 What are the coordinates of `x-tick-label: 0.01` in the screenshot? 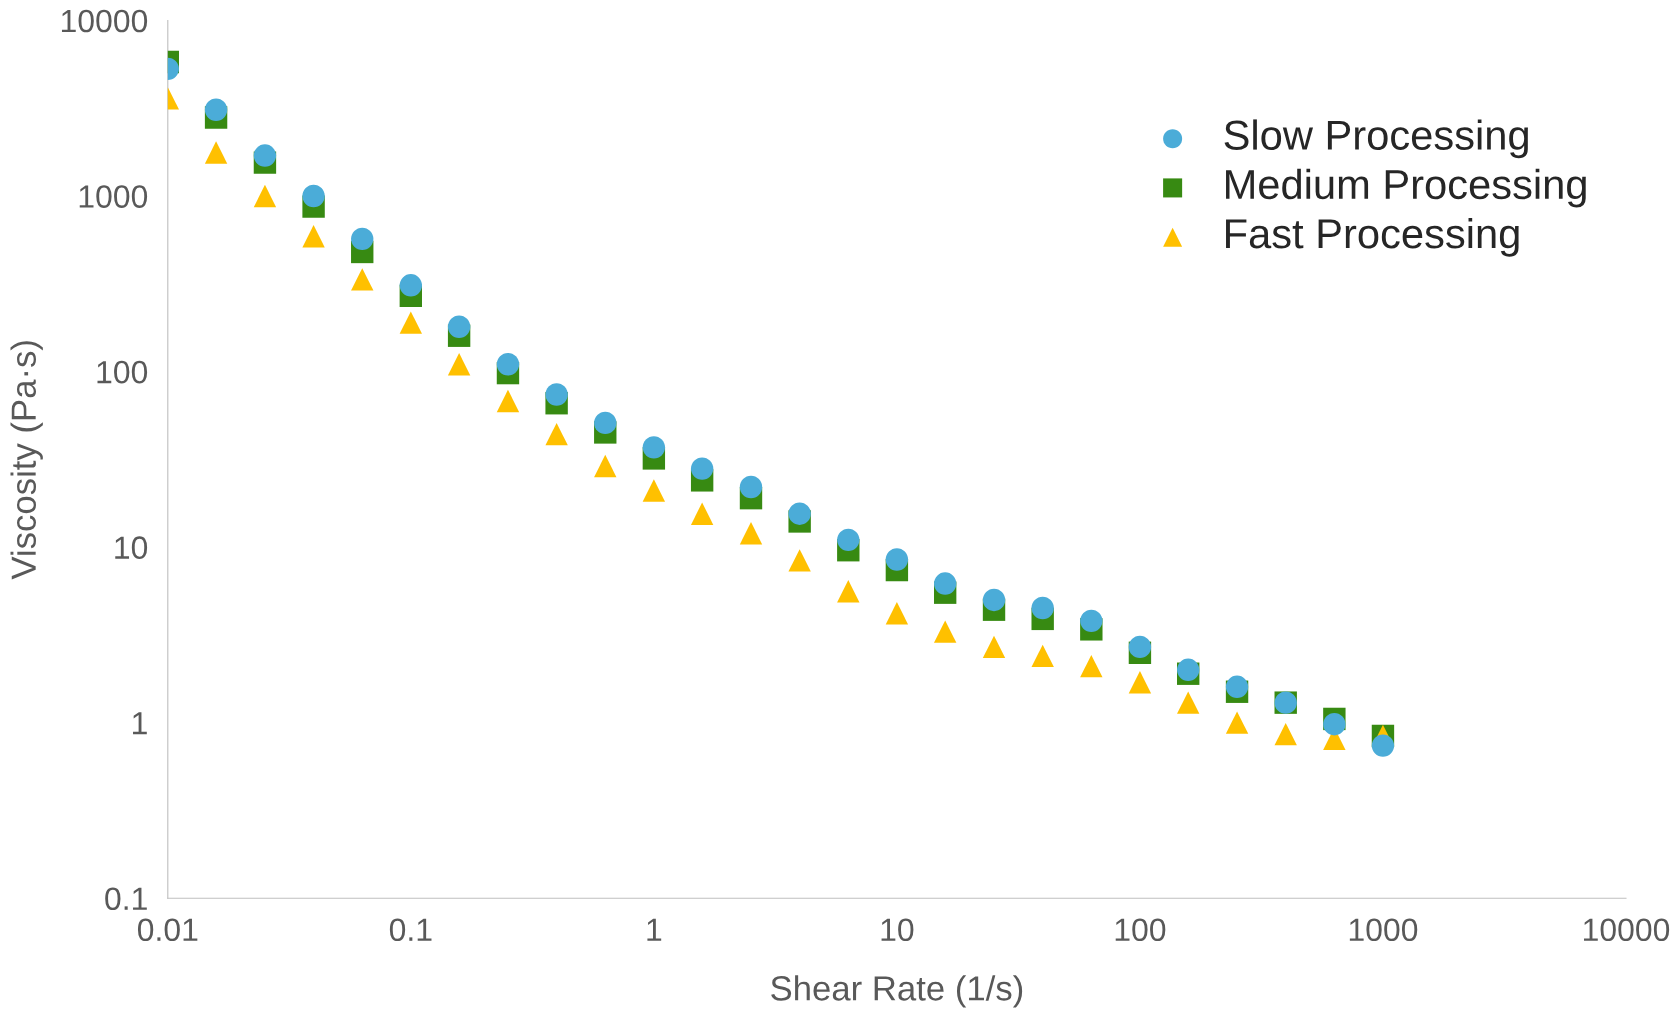 It's located at (167, 930).